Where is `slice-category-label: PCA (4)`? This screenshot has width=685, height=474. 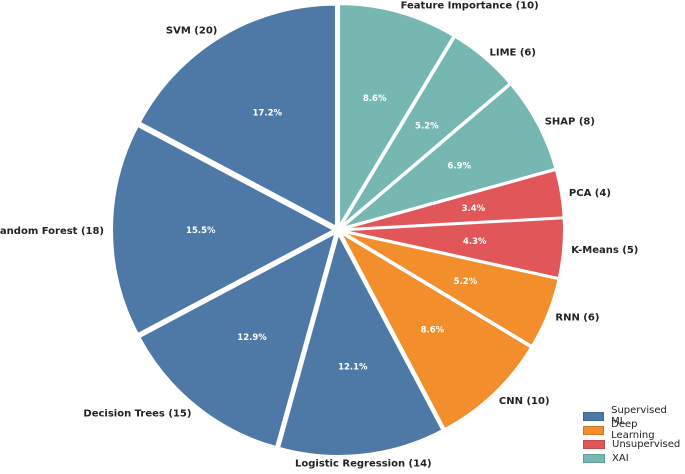
slice-category-label: PCA (4) is located at coordinates (590, 193).